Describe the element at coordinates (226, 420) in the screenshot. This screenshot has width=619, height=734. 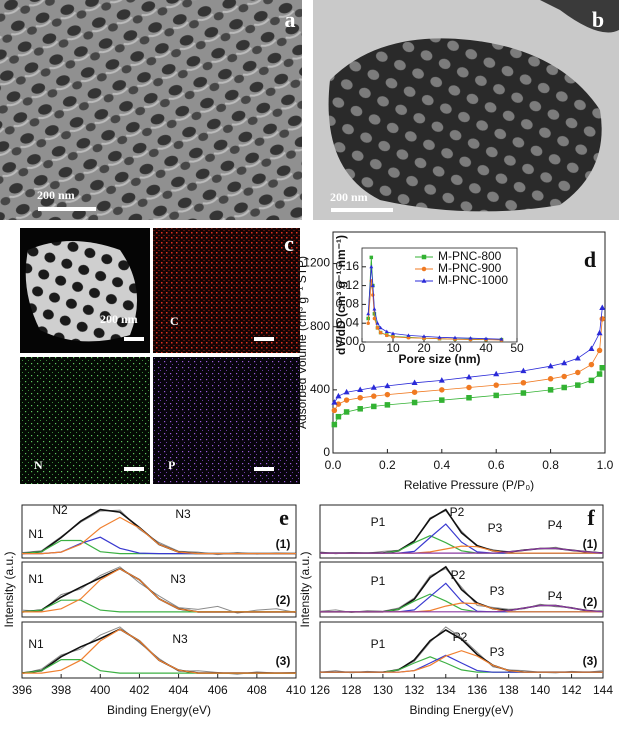
I see `map-p` at that location.